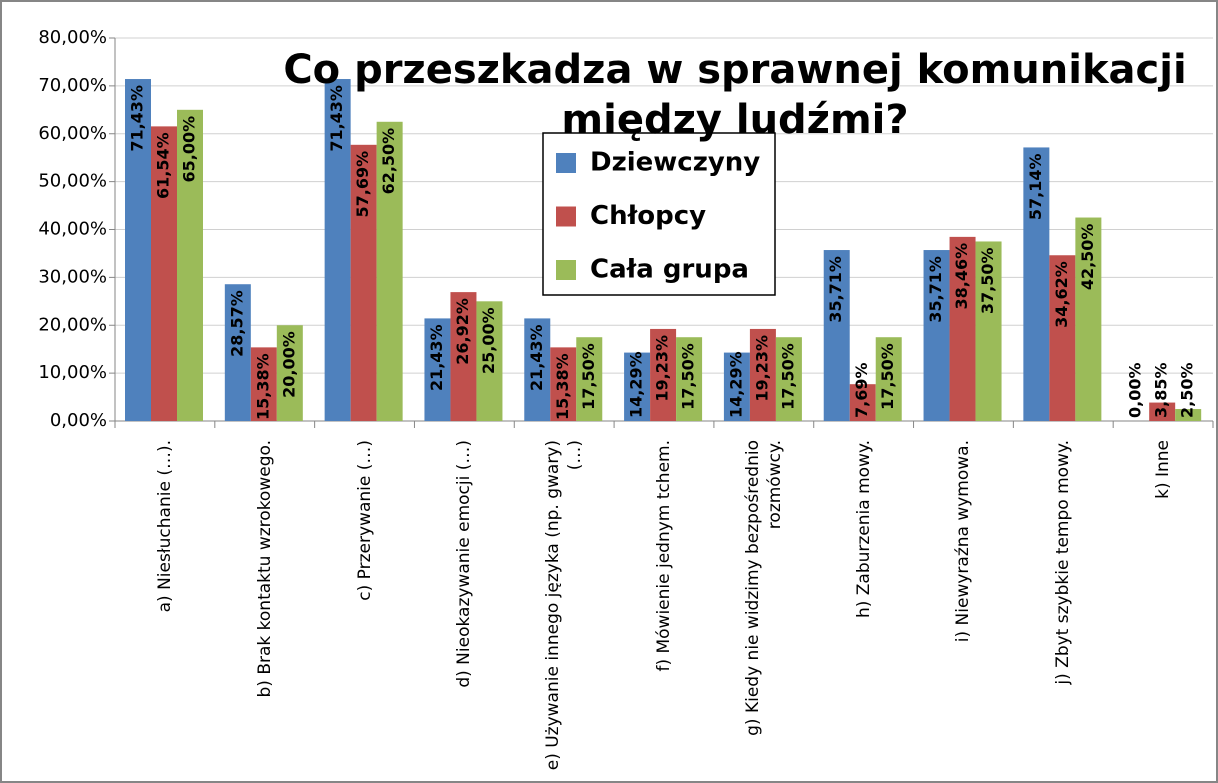 This screenshot has height=783, width=1218. I want to click on legend-label: Chłopcy, so click(648, 216).